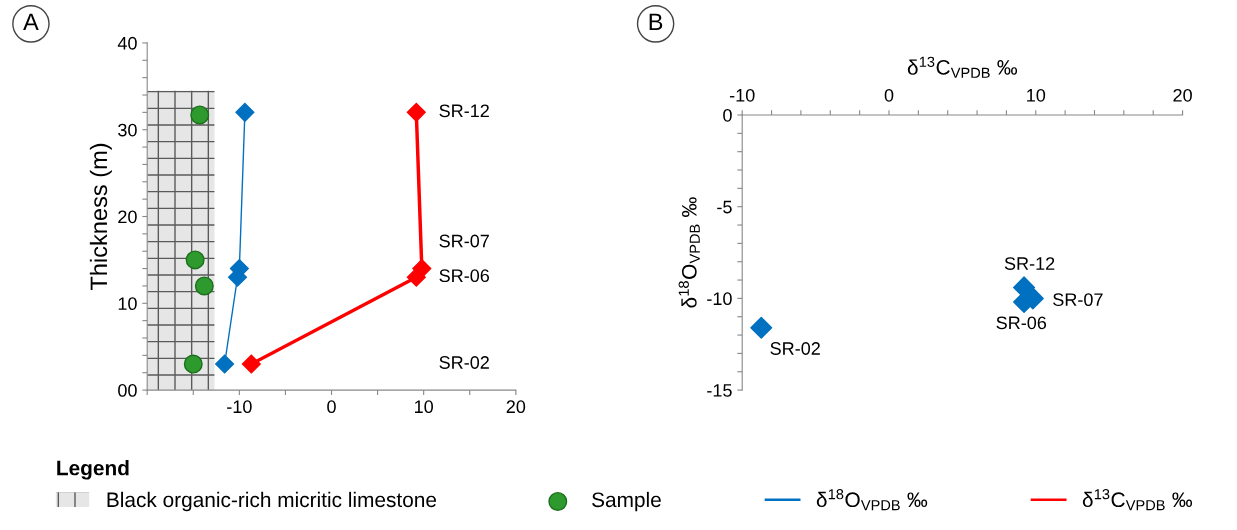 This screenshot has width=1237, height=530. What do you see at coordinates (872, 500) in the screenshot?
I see `legend-label: δ$^{18}$O$_{VPDB}$ ‰` at bounding box center [872, 500].